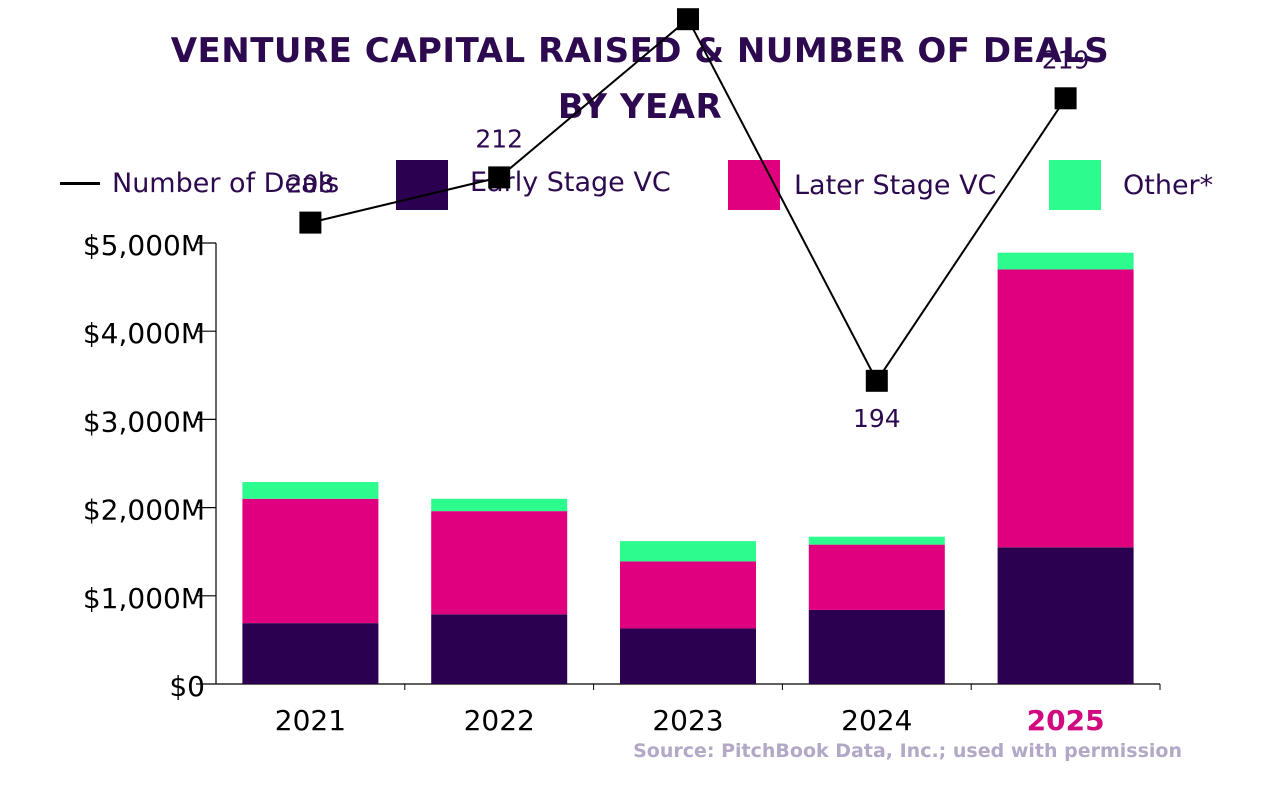 The image size is (1280, 800). Describe the element at coordinates (499, 563) in the screenshot. I see `bar-later-2022` at that location.